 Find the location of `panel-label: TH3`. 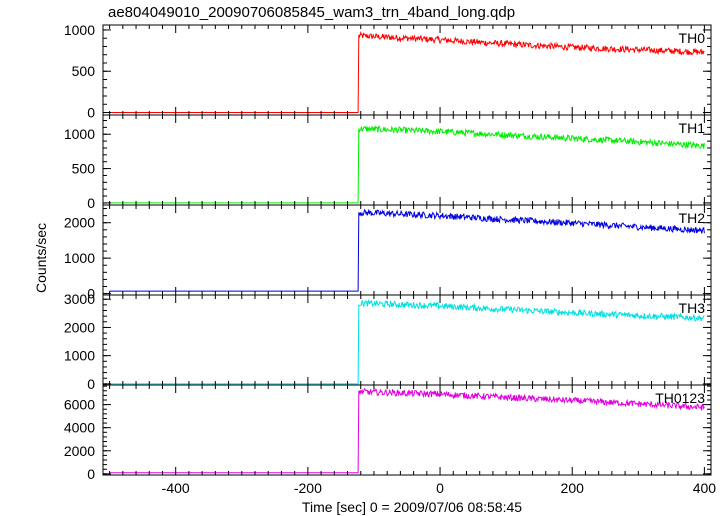

panel-label: TH3 is located at coordinates (692, 308).